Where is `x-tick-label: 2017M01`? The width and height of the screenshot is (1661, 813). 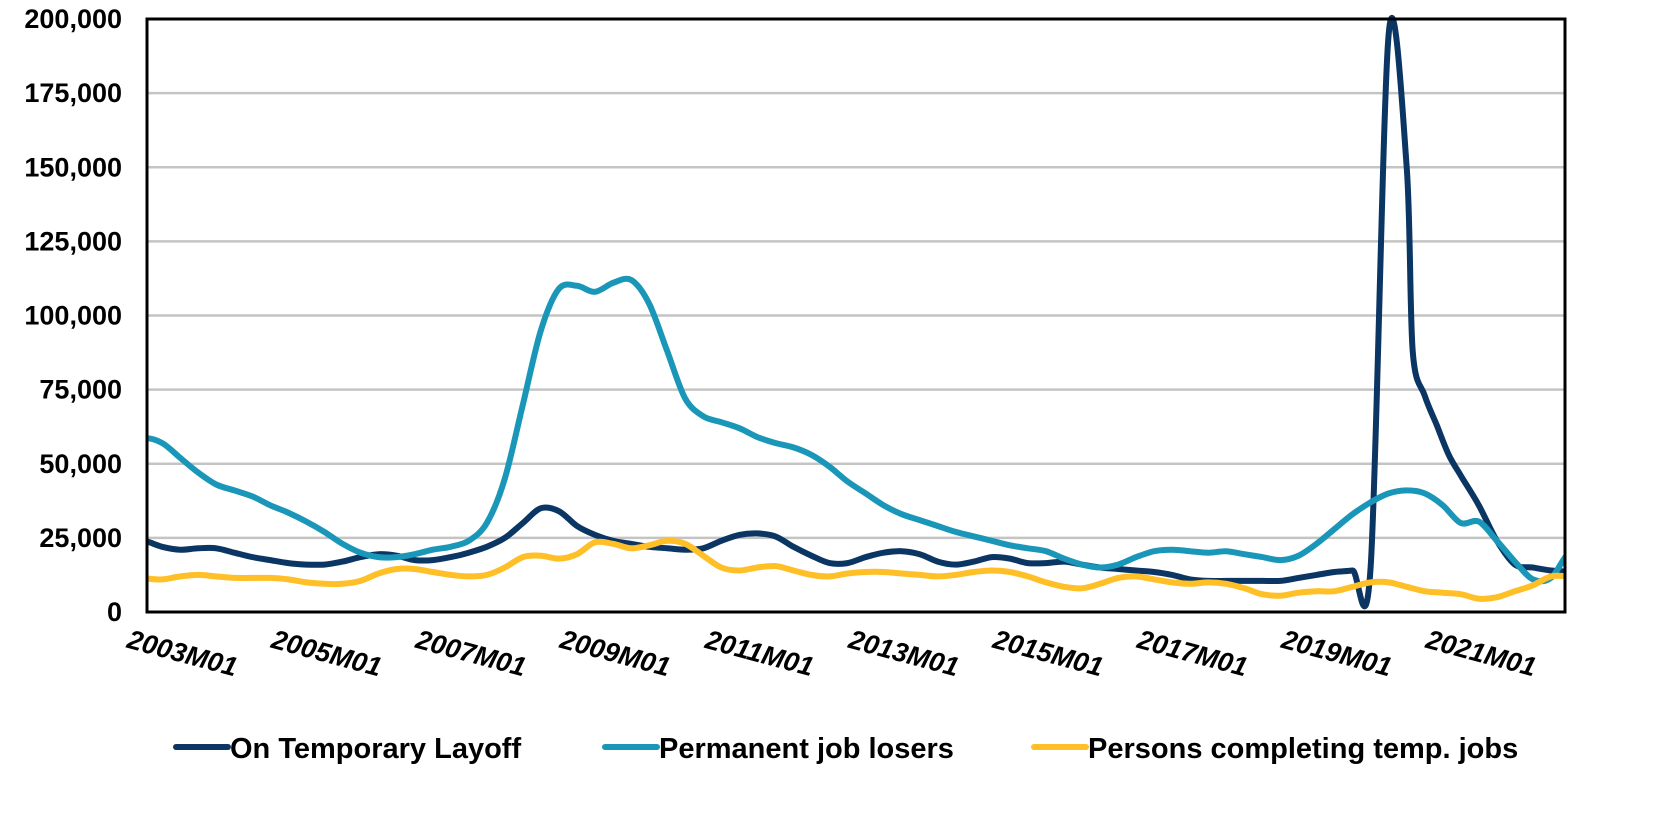
x-tick-label: 2017M01 is located at coordinates (1191, 653).